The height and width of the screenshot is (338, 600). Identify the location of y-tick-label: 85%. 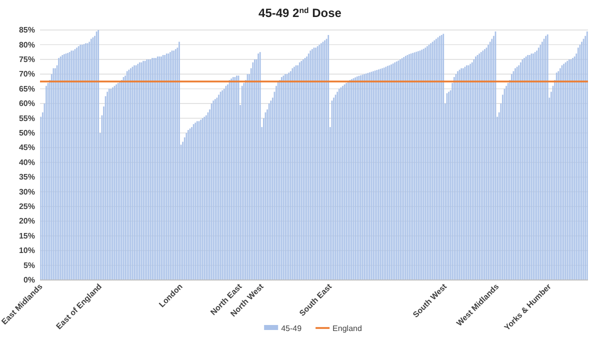
(26, 30).